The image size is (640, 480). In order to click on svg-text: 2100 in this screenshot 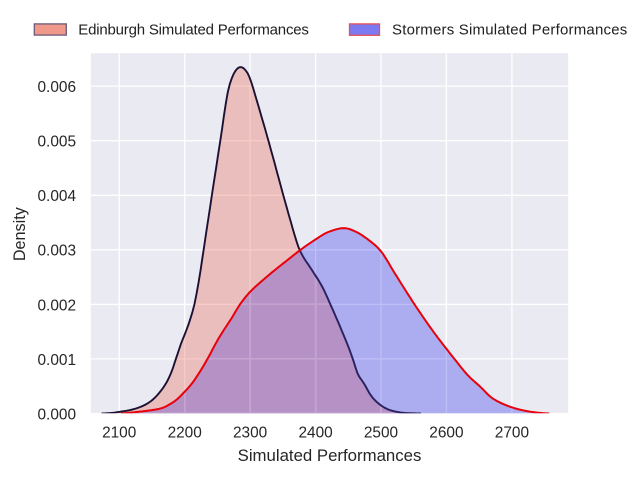, I will do `click(119, 433)`.